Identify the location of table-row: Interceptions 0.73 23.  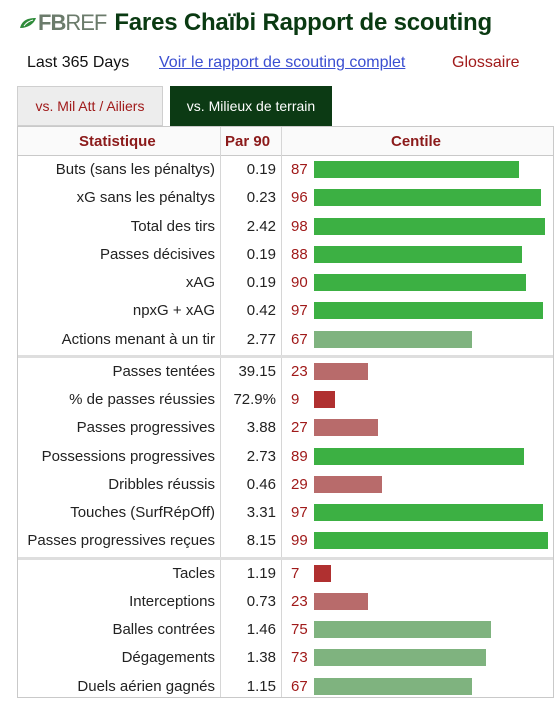
(285, 602).